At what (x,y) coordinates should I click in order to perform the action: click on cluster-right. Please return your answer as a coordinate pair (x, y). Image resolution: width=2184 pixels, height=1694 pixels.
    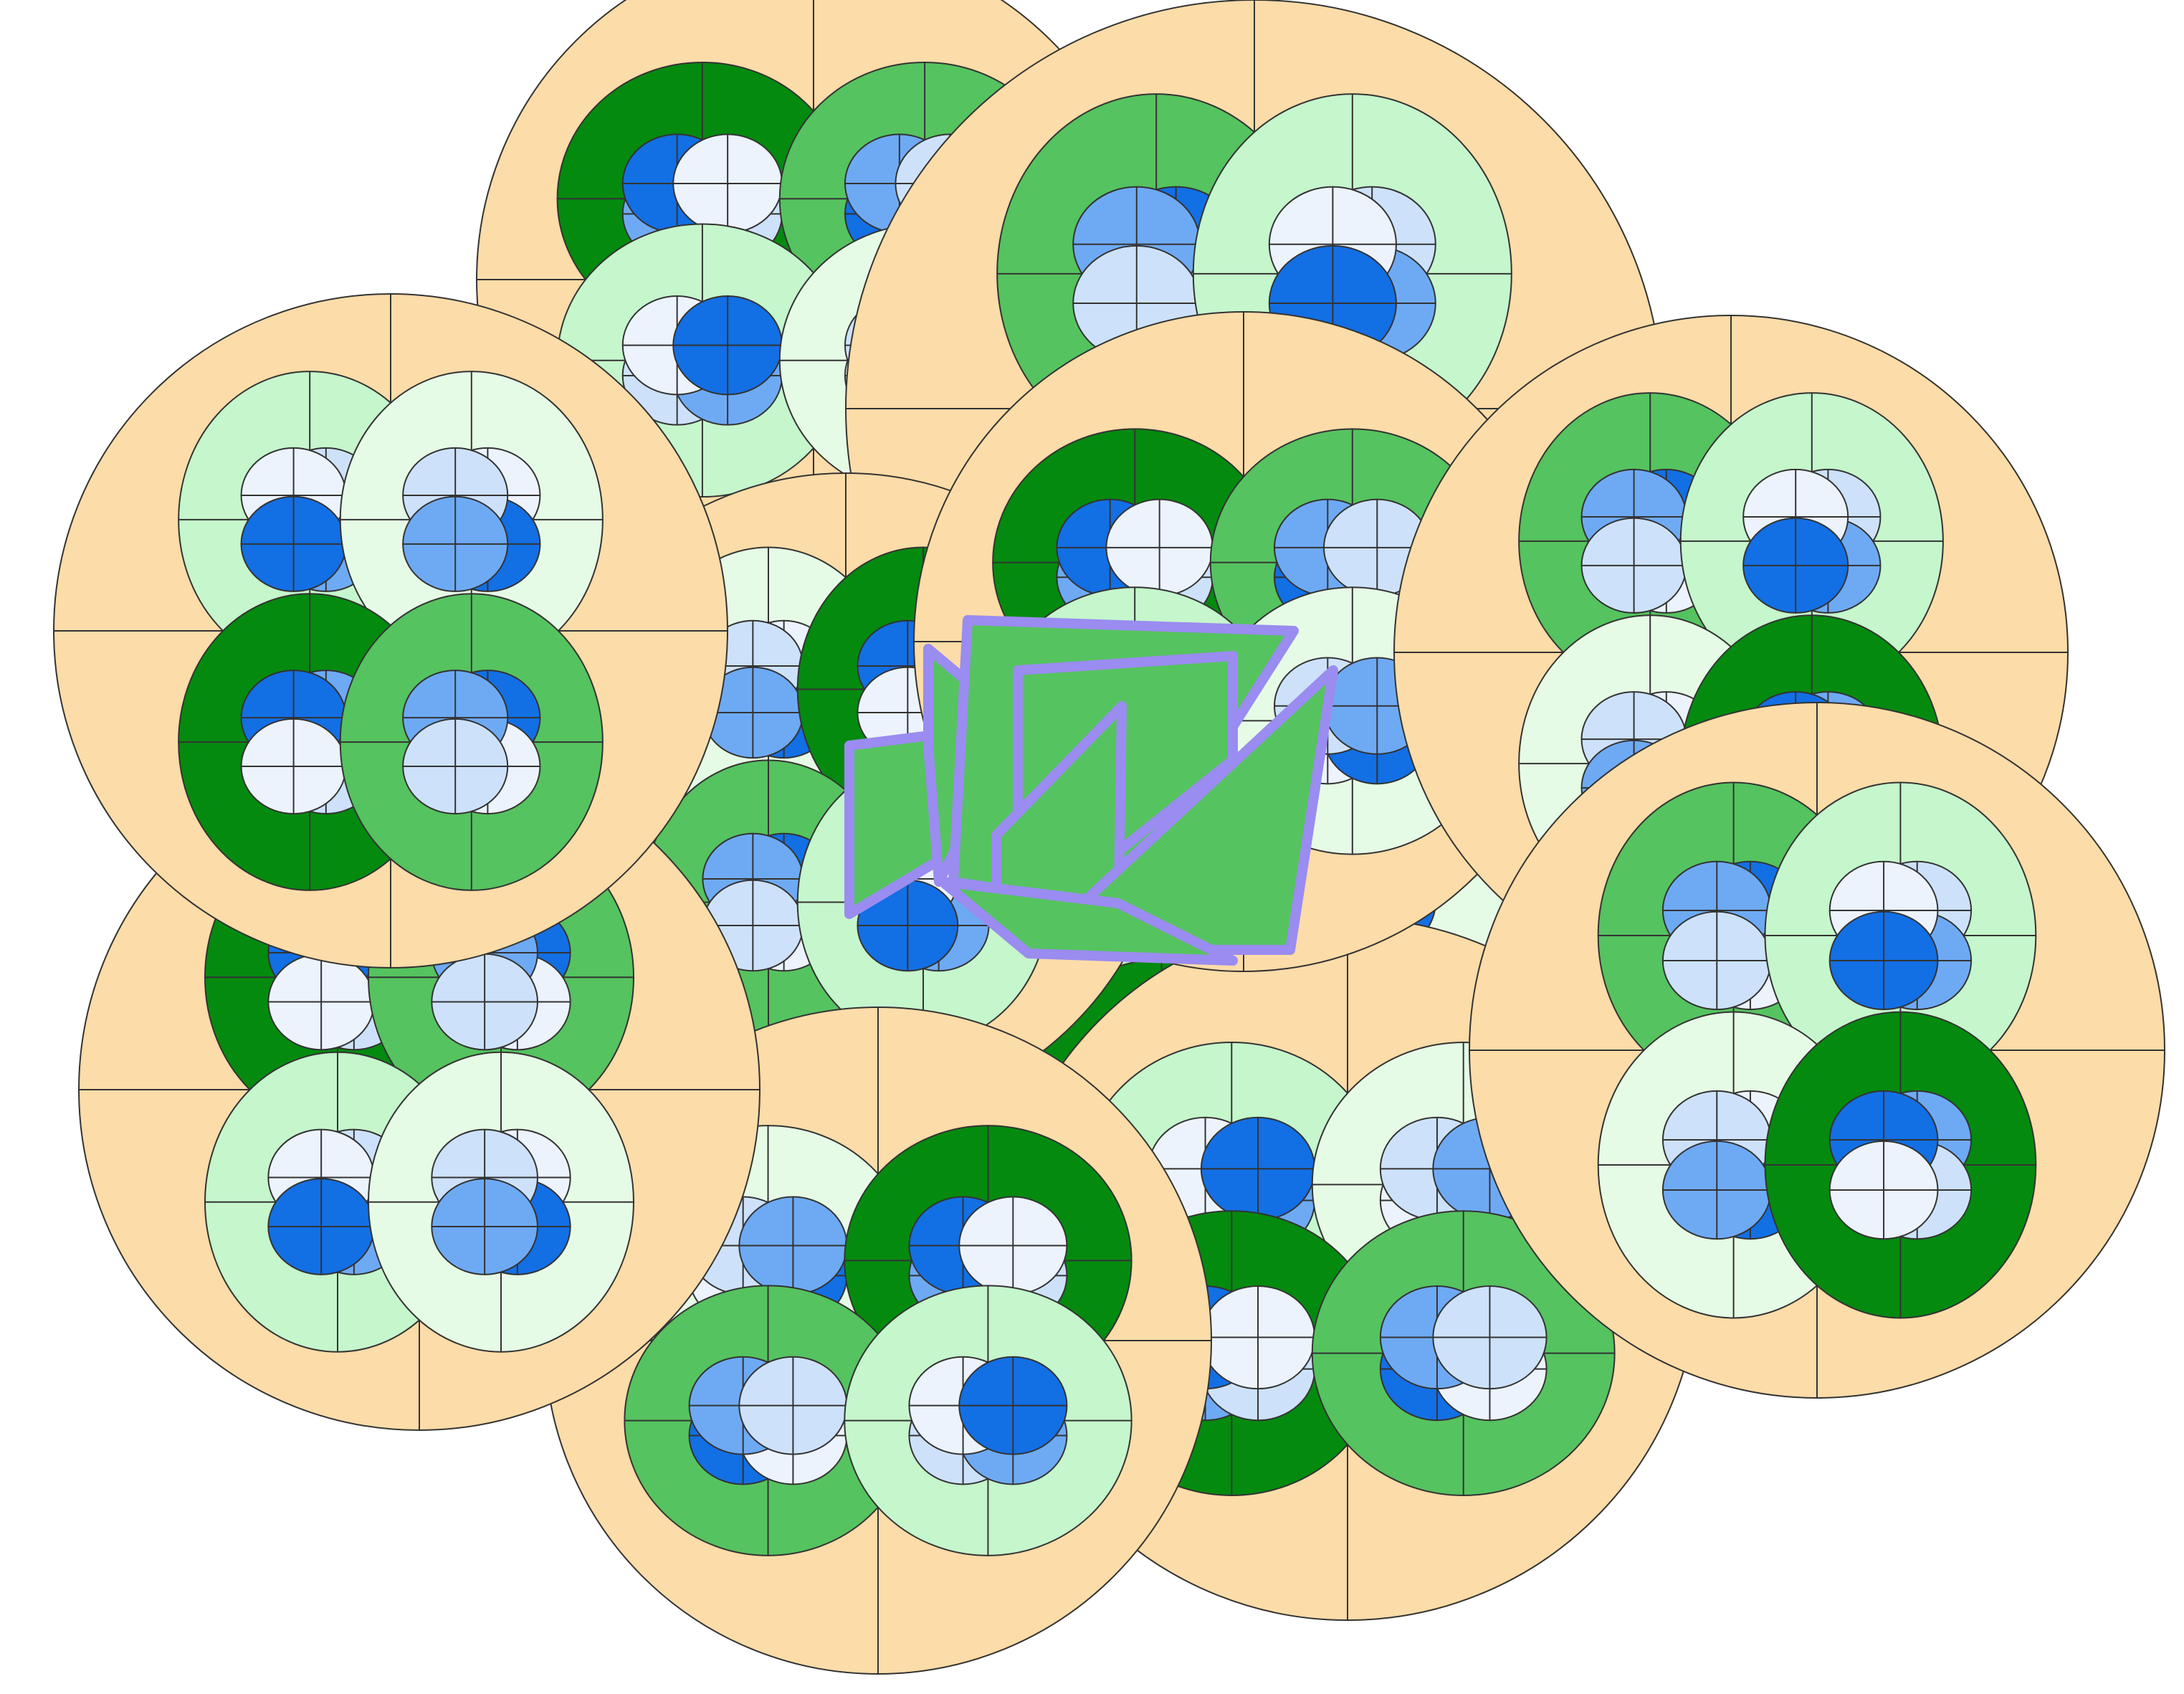
    Looking at the image, I should click on (1817, 1050).